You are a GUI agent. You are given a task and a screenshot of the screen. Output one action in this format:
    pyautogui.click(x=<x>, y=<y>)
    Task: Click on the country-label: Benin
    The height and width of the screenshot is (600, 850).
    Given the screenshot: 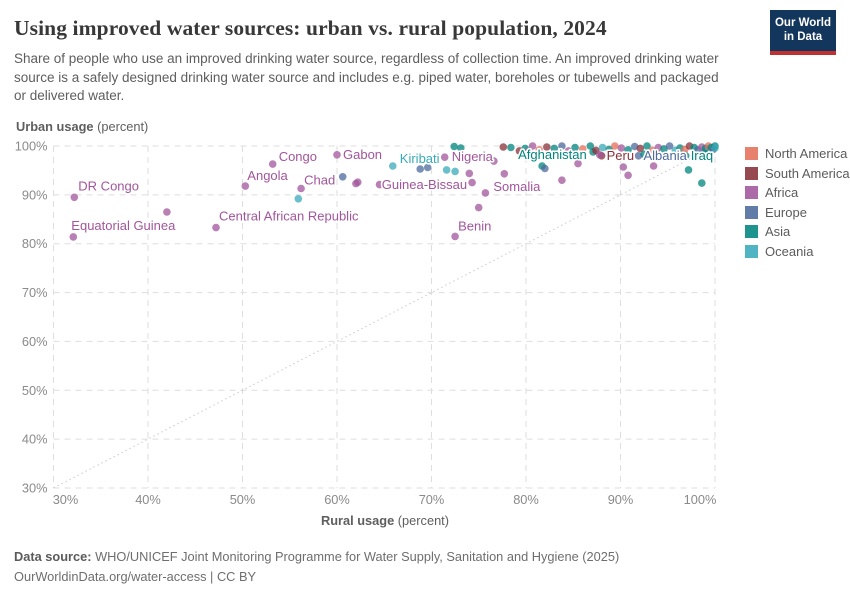 What is the action you would take?
    pyautogui.click(x=475, y=226)
    